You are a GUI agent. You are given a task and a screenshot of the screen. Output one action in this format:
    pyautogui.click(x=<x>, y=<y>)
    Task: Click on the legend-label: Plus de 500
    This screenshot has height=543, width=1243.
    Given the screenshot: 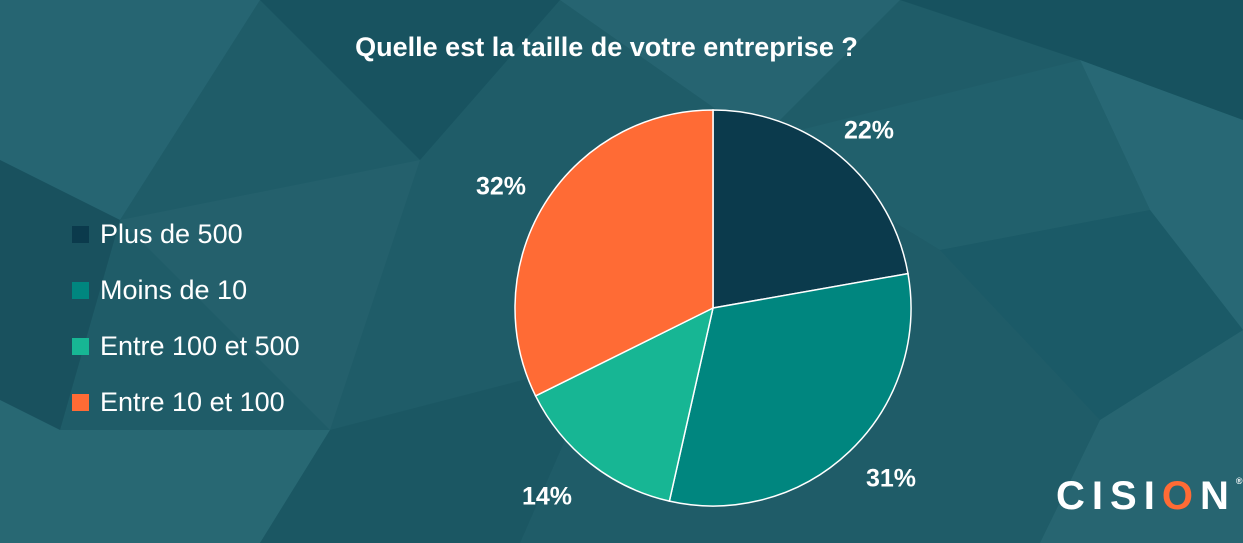 What is the action you would take?
    pyautogui.click(x=171, y=233)
    